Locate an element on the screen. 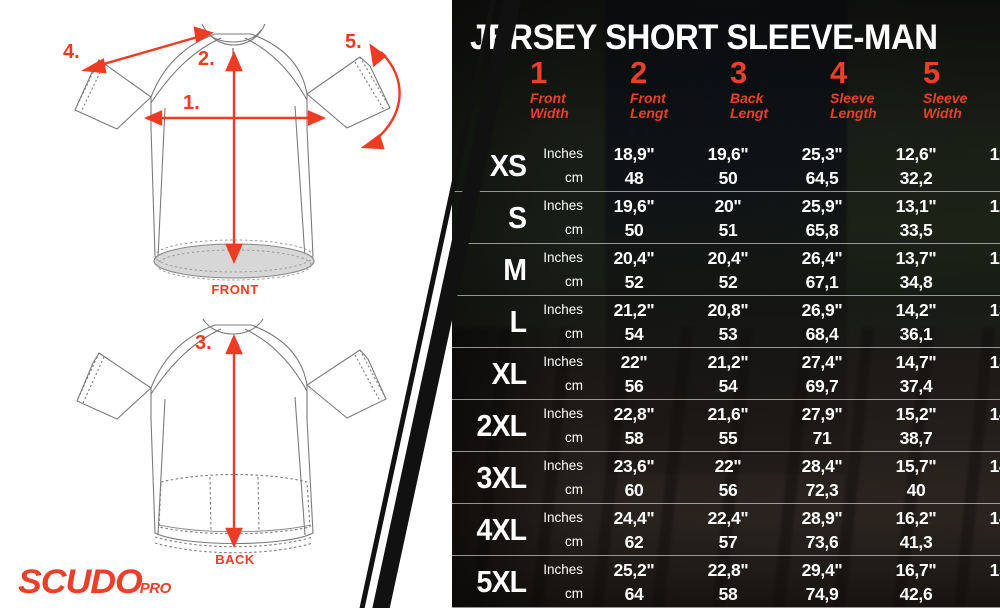  cell-l-col2: 20,8" 53 is located at coordinates (728, 322).